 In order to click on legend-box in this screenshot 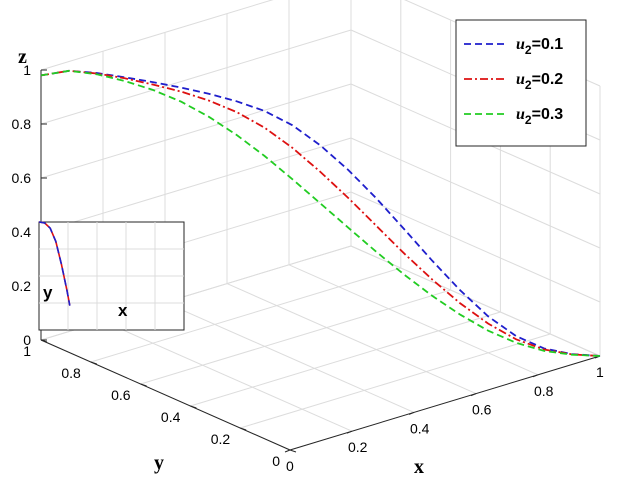, I will do `click(521, 83)`.